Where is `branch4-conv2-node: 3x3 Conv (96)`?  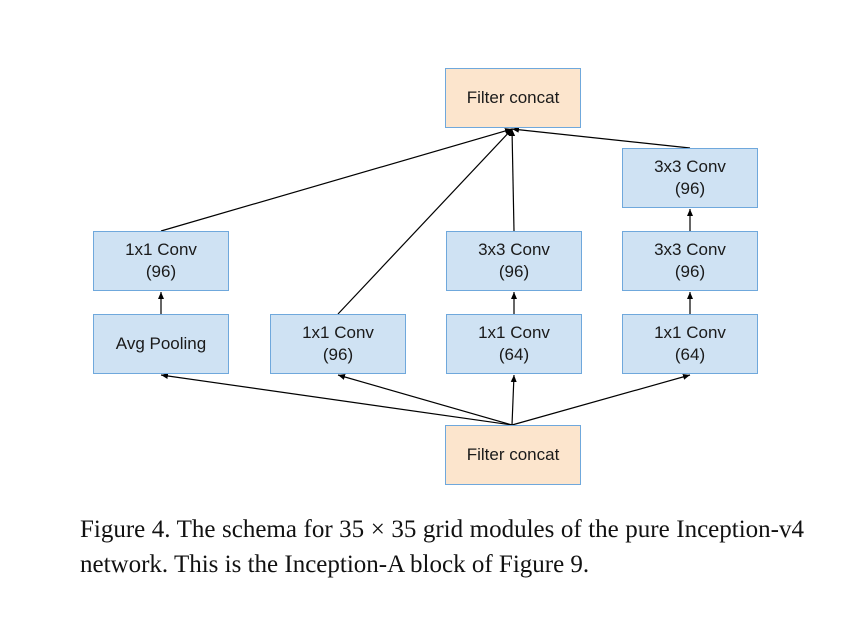 branch4-conv2-node: 3x3 Conv (96) is located at coordinates (690, 261).